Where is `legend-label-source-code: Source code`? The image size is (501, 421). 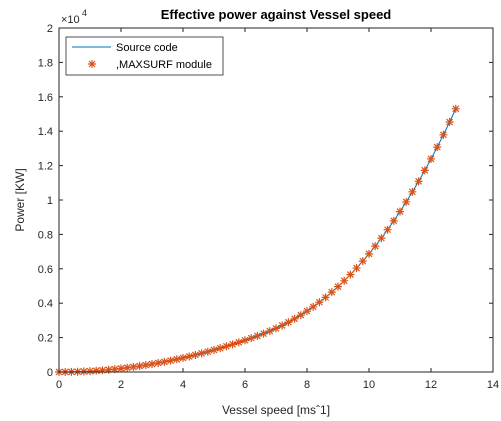
legend-label-source-code: Source code is located at coordinates (147, 48).